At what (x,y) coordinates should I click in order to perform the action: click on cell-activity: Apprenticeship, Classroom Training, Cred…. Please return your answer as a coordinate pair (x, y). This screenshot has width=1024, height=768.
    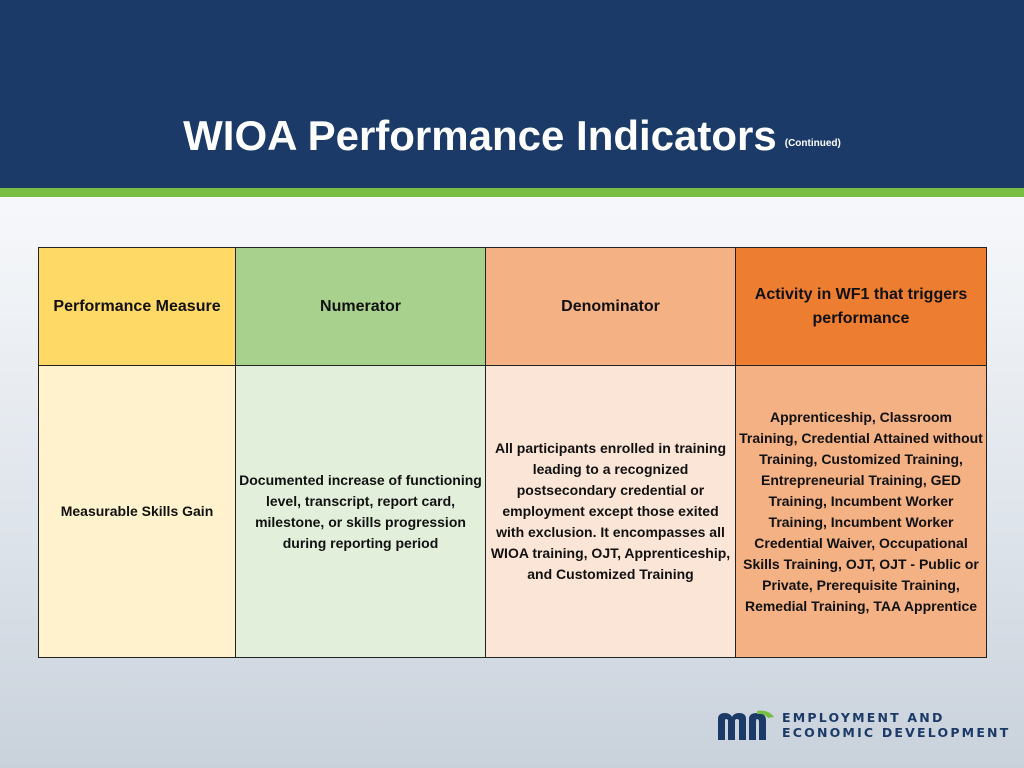
    Looking at the image, I should click on (861, 511).